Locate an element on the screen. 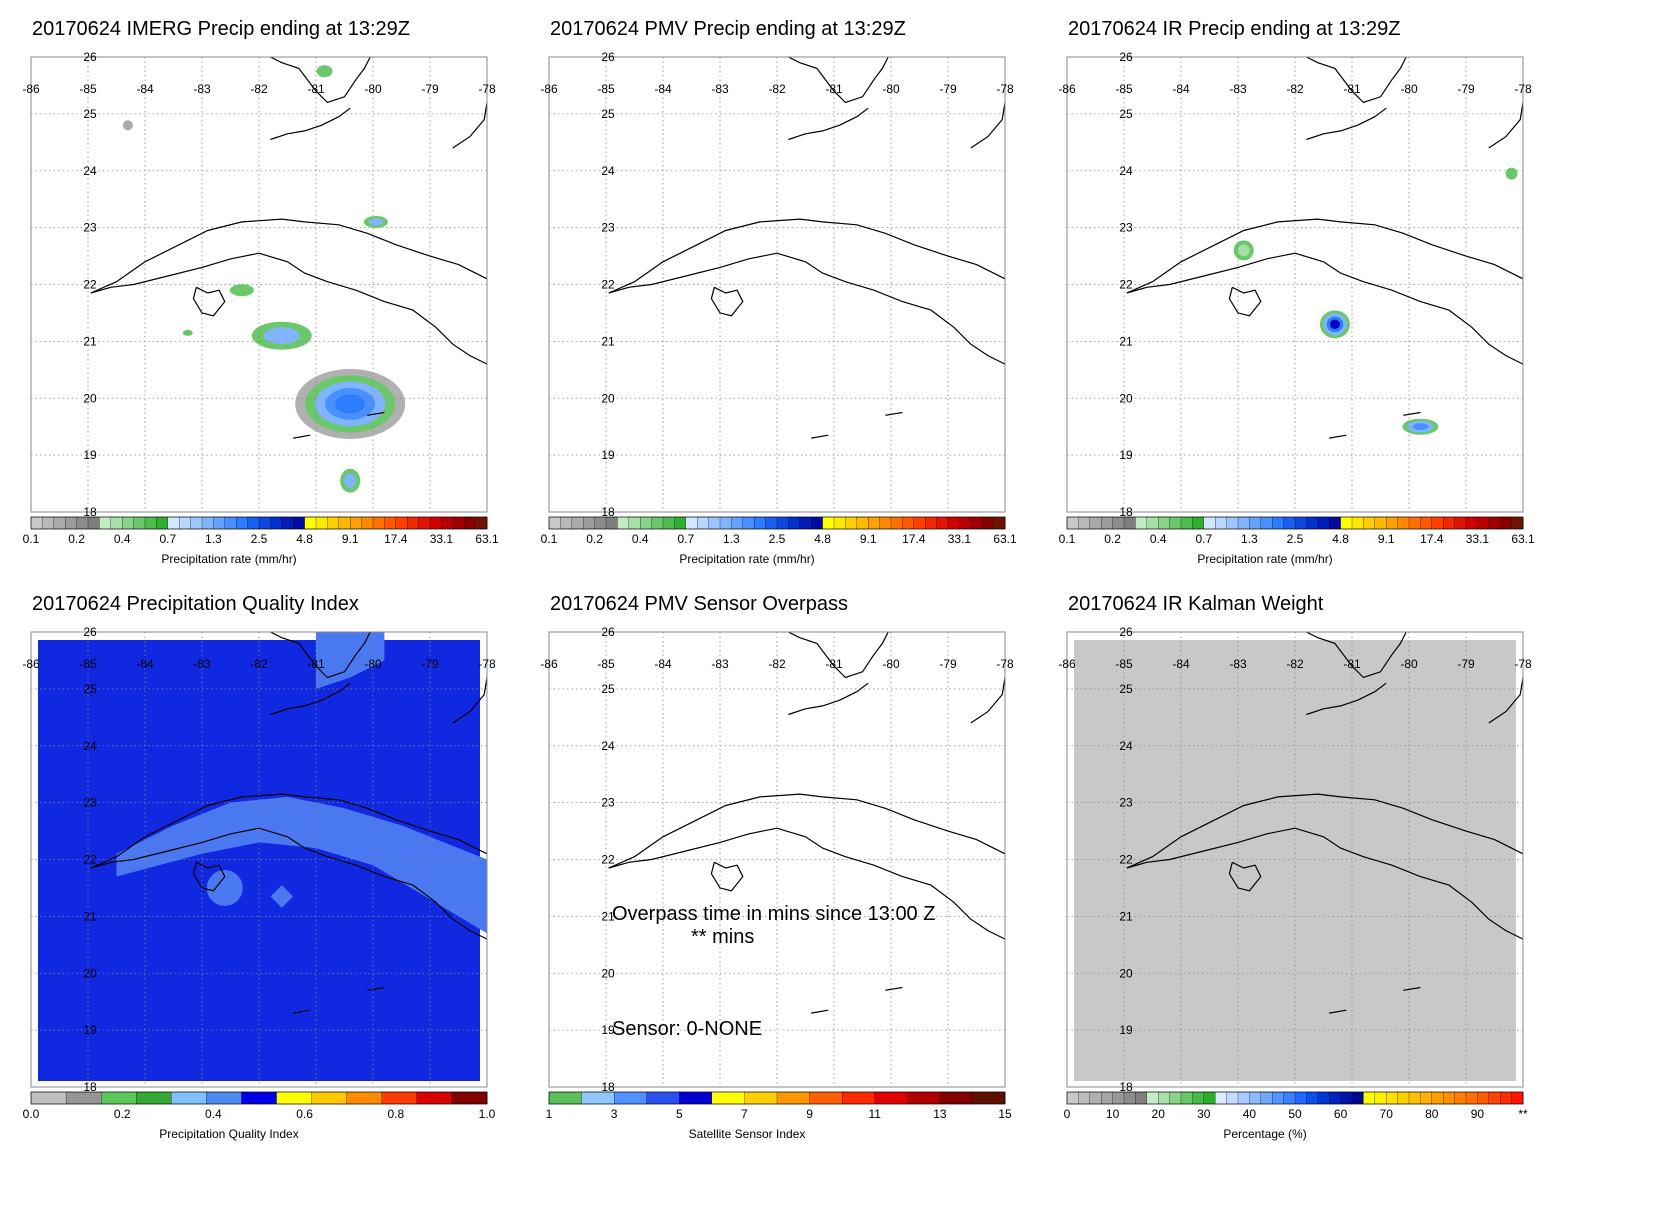 The width and height of the screenshot is (1653, 1212). panel-title: 20170624 IMERG Precip ending at 13:29Z is located at coordinates (221, 29).